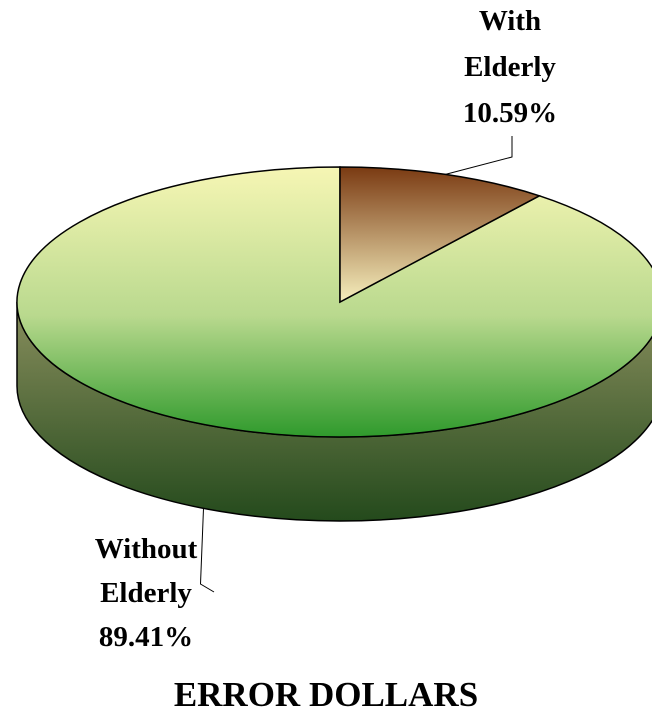 This screenshot has width=652, height=720. Describe the element at coordinates (510, 67) in the screenshot. I see `label-with-elderly-line2: Elderly` at that location.